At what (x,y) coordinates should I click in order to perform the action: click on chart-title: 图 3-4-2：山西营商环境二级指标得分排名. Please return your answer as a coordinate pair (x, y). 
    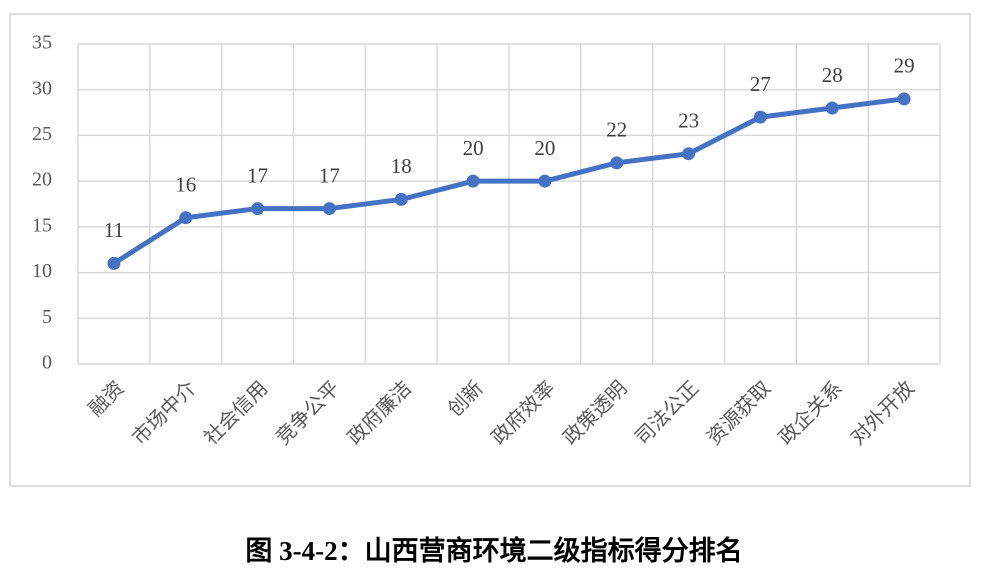
    Looking at the image, I should click on (493, 550).